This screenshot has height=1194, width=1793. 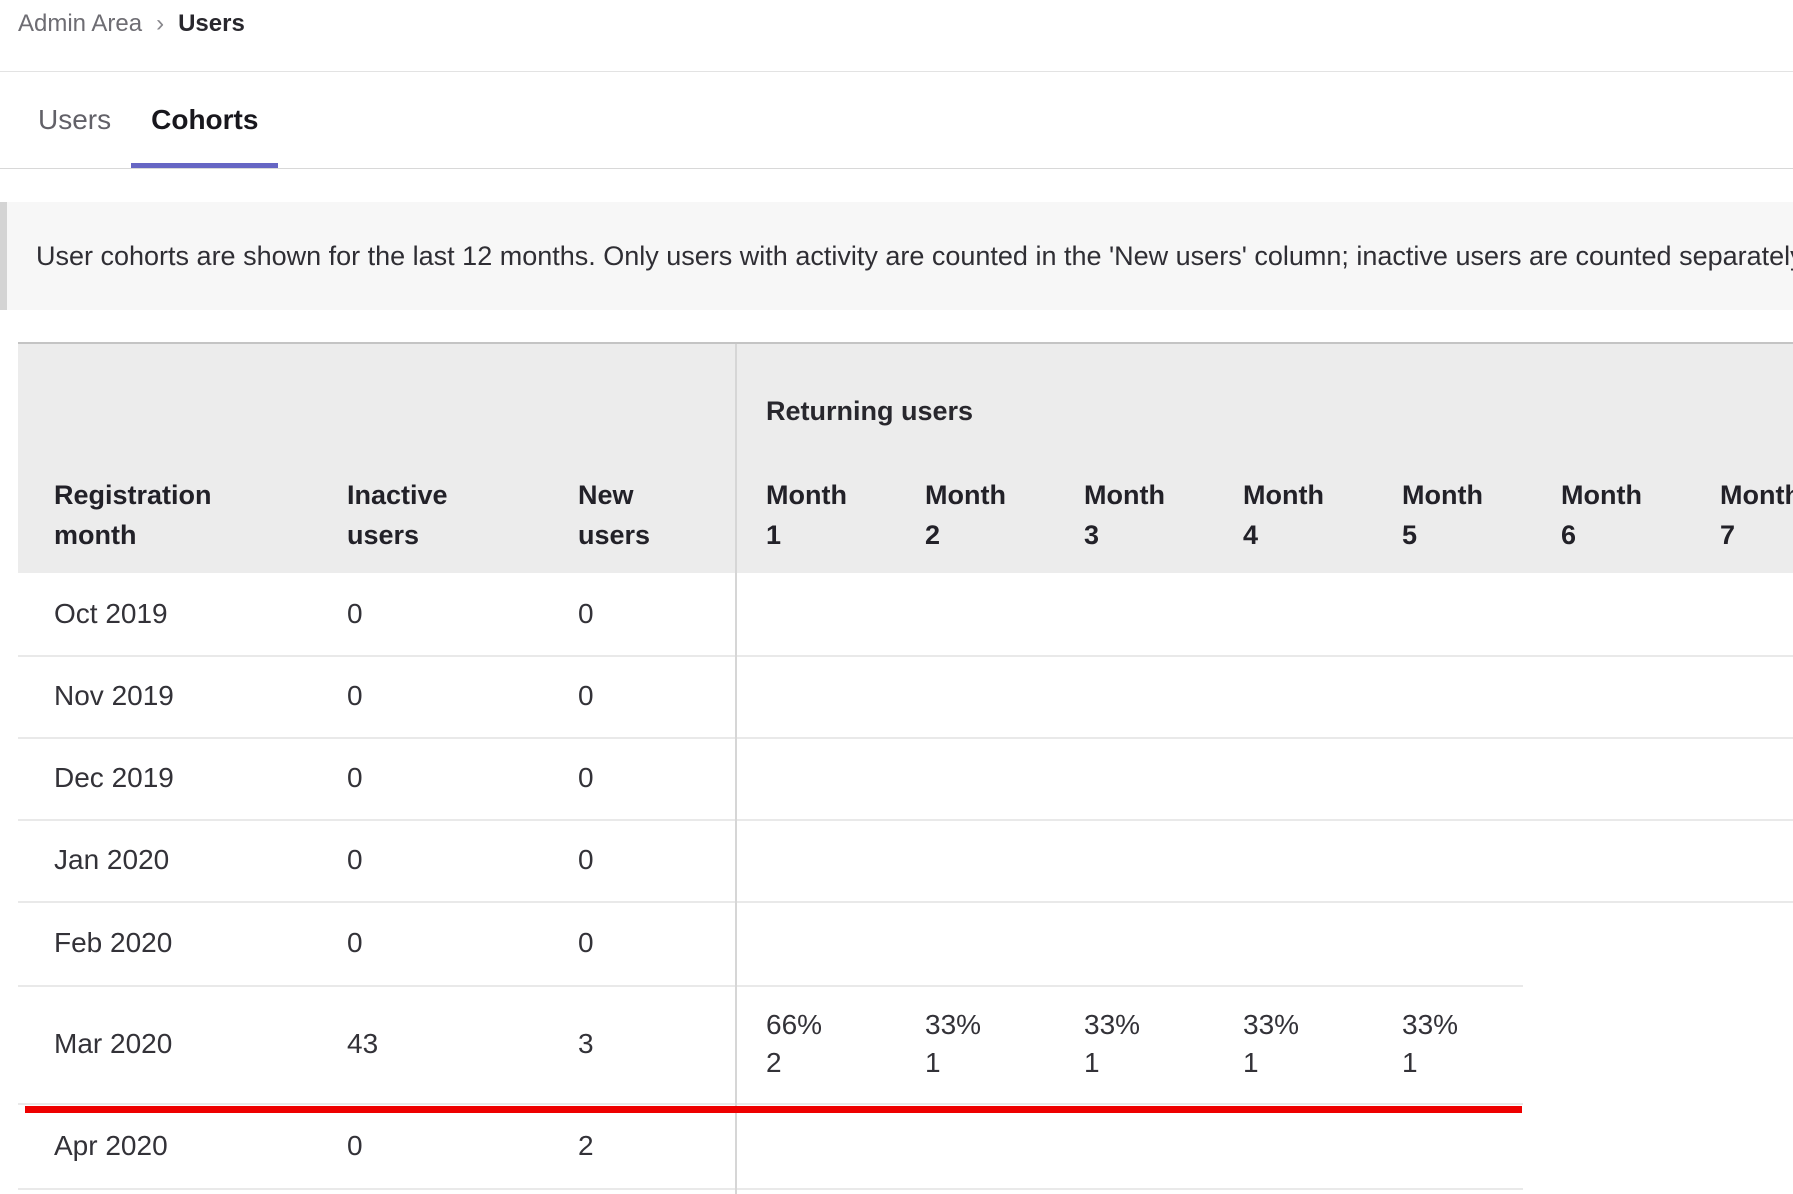 I want to click on chevron-right-icon: ›, so click(x=160, y=23).